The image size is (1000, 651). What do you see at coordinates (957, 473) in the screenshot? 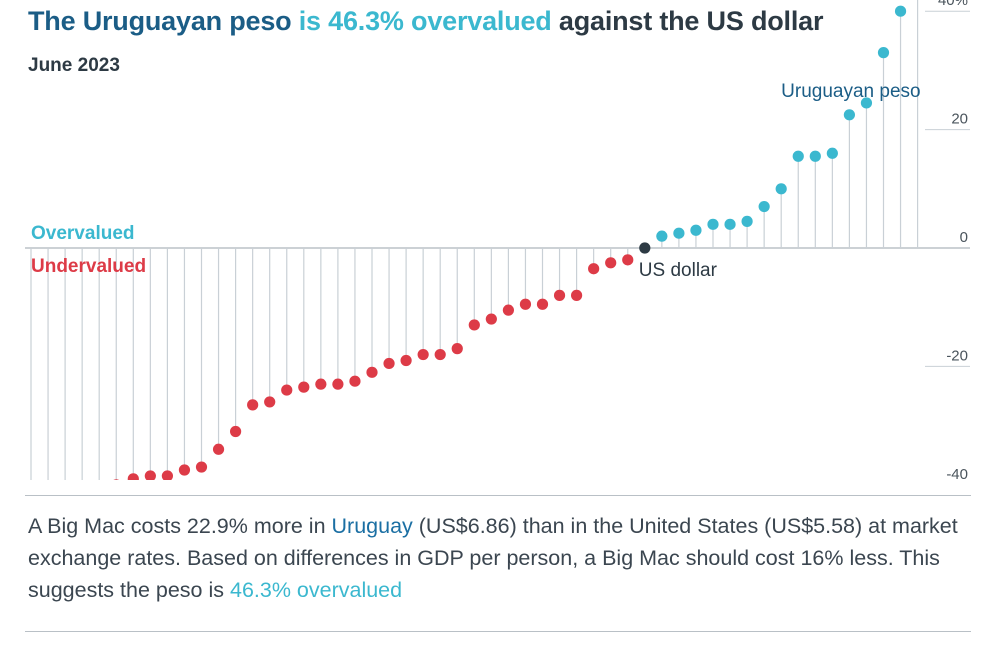
I see `y-tick-label-4: -40` at bounding box center [957, 473].